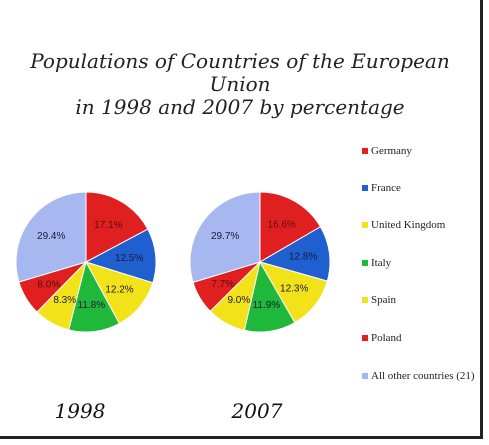 Image resolution: width=489 pixels, height=445 pixels. What do you see at coordinates (303, 257) in the screenshot?
I see `pie-2007-data-label-1: 12.8%` at bounding box center [303, 257].